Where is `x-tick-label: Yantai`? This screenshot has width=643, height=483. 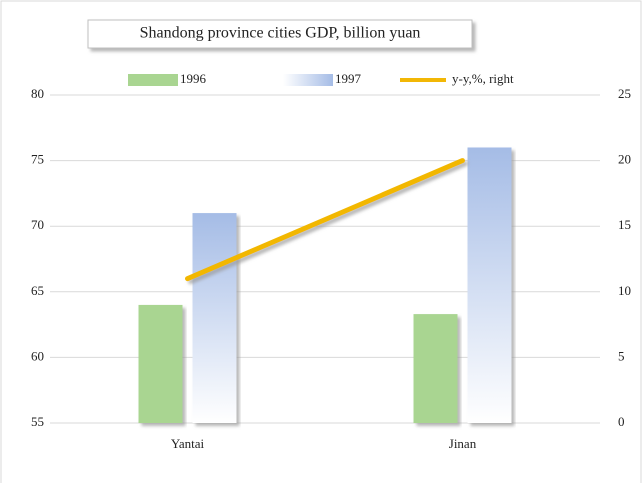
x-tick-label: Yantai is located at coordinates (188, 443).